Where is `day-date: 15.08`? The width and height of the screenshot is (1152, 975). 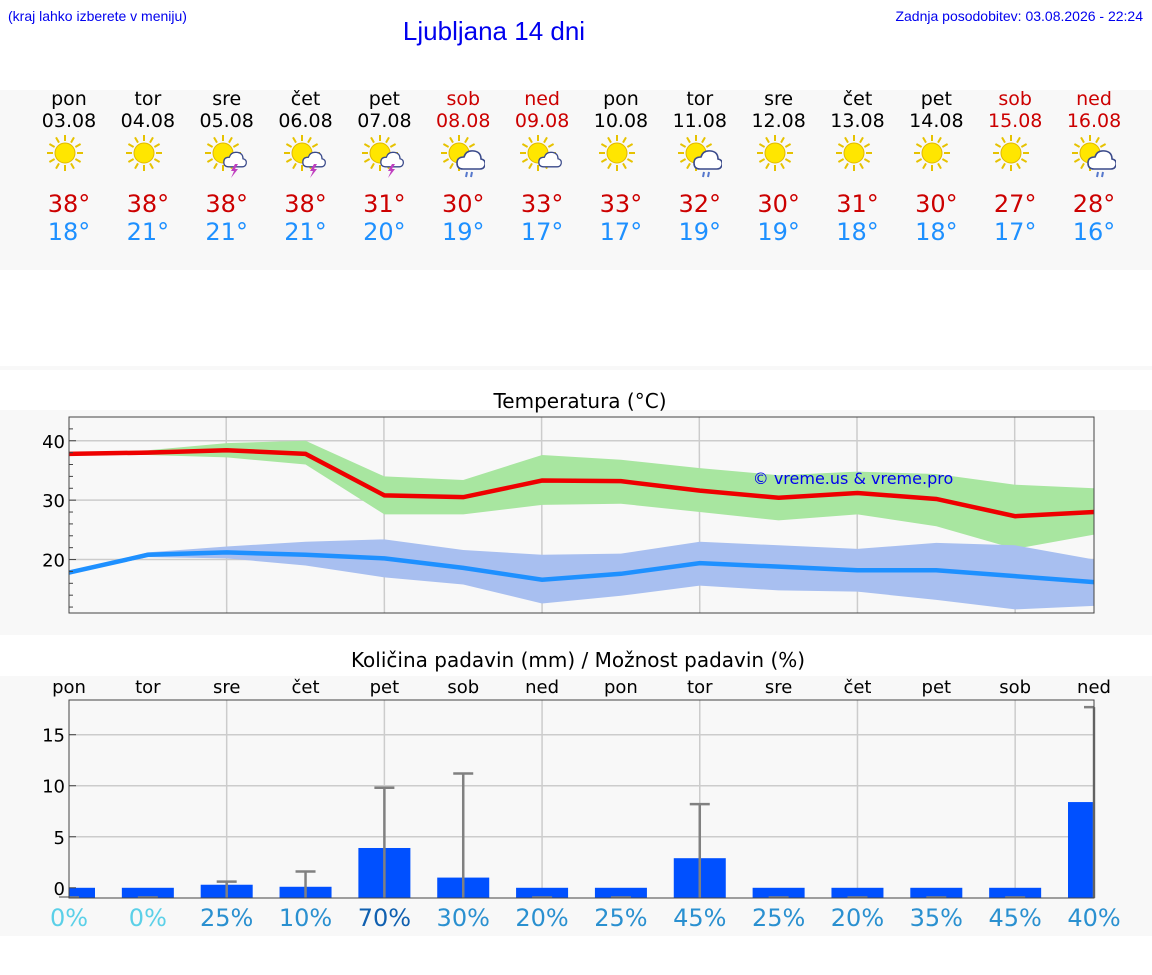
day-date: 15.08 is located at coordinates (1015, 121).